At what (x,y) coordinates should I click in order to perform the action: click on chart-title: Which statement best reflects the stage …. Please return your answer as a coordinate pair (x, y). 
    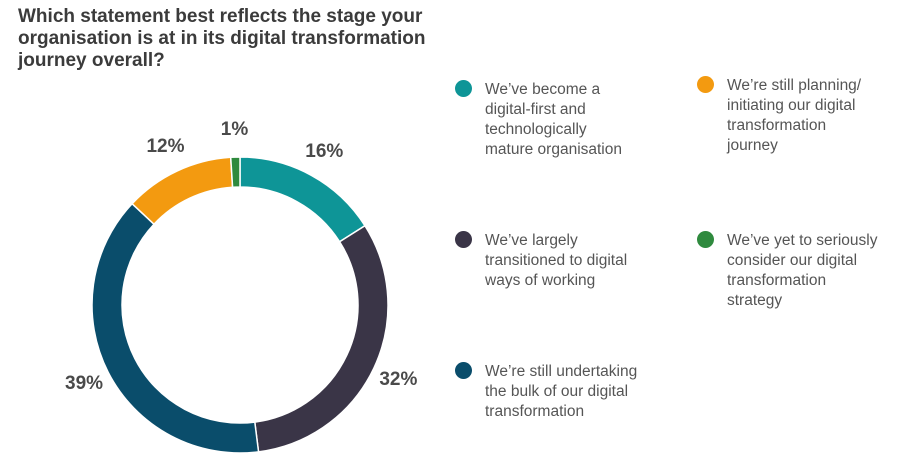
    Looking at the image, I should click on (222, 38).